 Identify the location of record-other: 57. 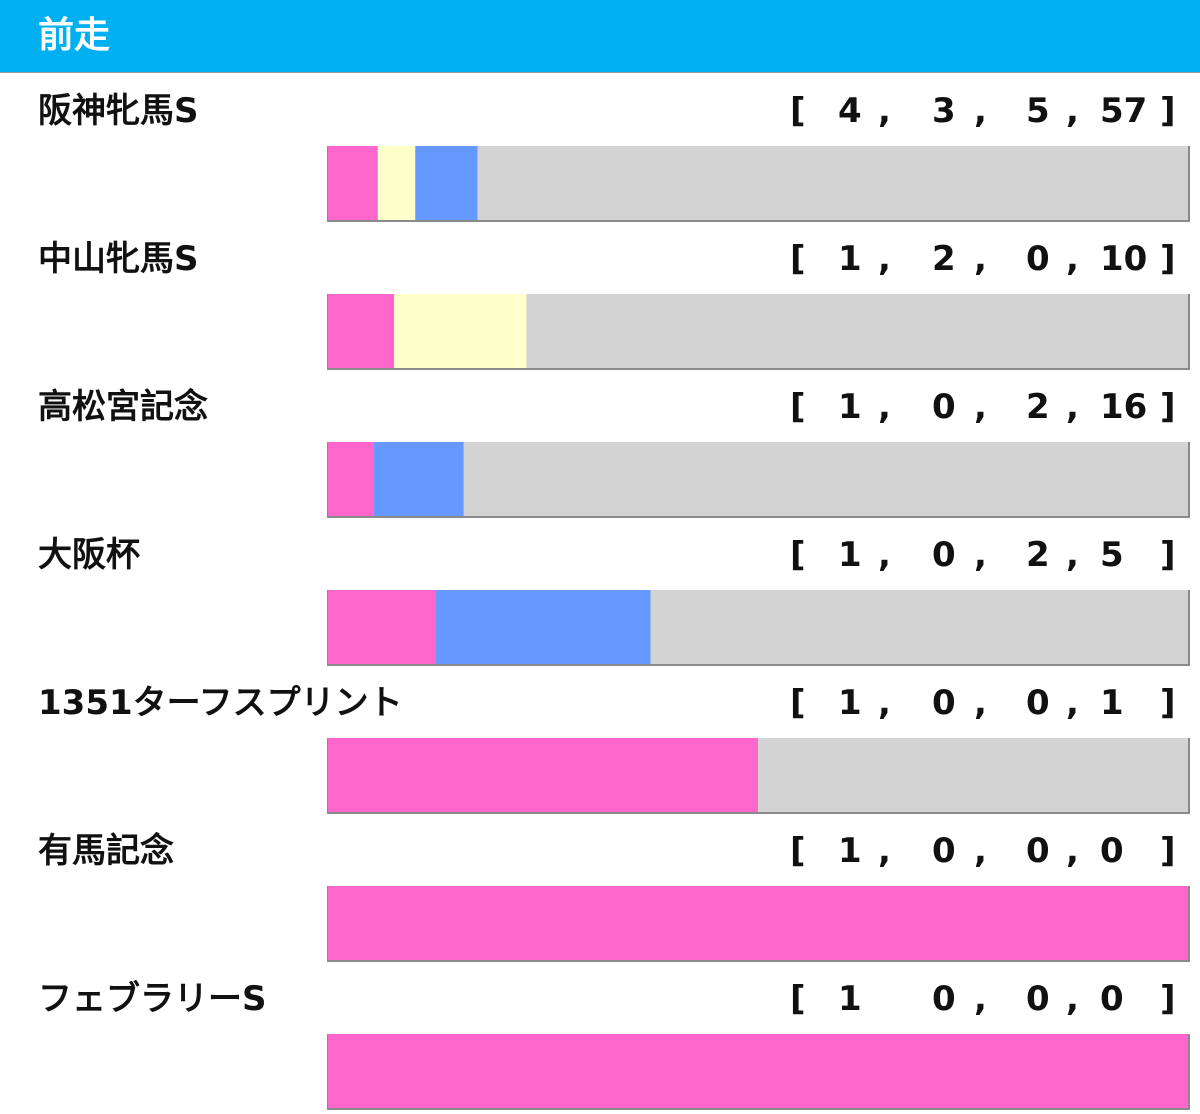
(1124, 111).